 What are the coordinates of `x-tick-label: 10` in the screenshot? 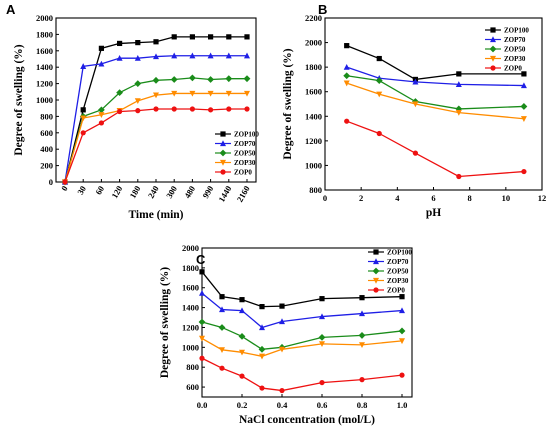 It's located at (506, 198).